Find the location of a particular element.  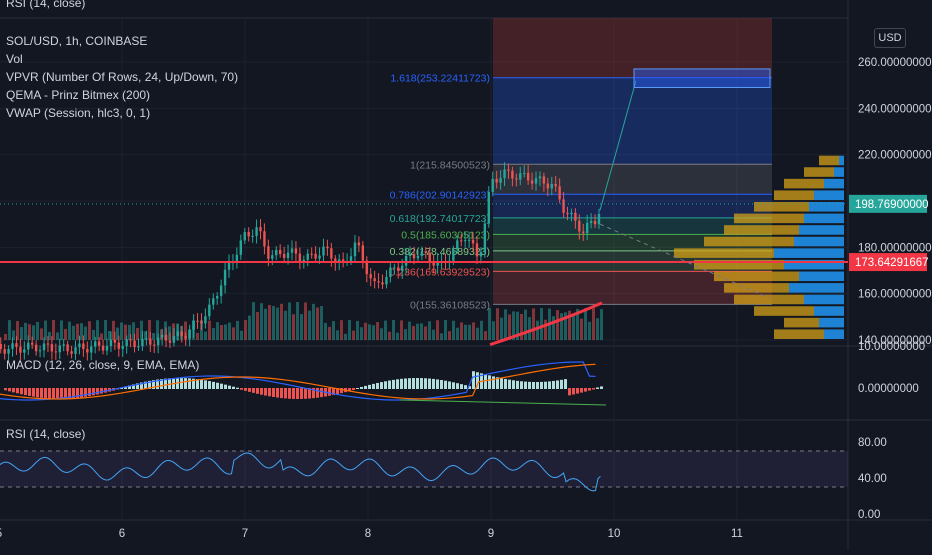

legend-vwap: VWAP (Session, hlc3, 0, 1) is located at coordinates (78, 113).